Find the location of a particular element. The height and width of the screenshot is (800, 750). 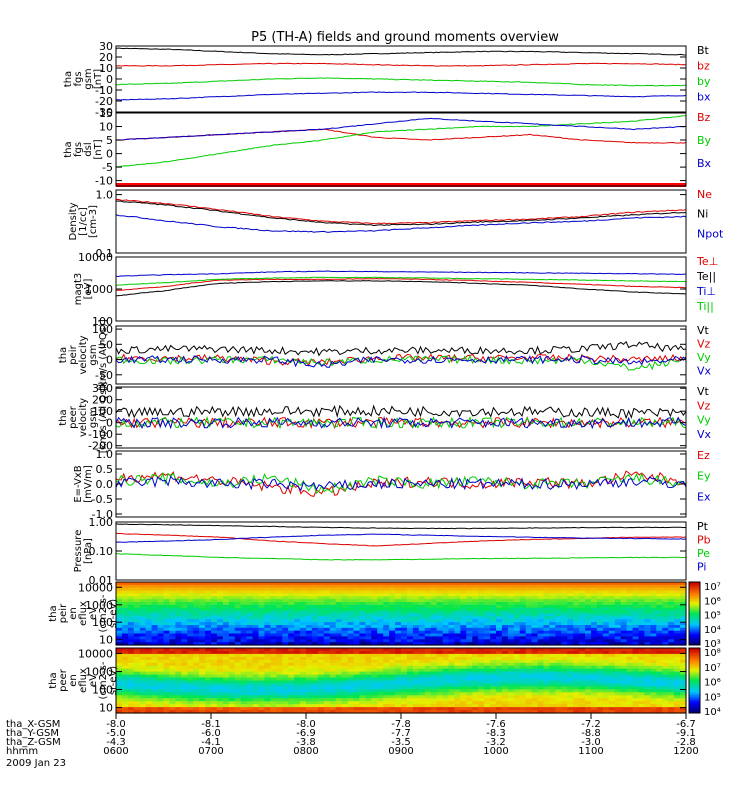

orbit-row-label: tha_X-GSM is located at coordinates (33, 724).